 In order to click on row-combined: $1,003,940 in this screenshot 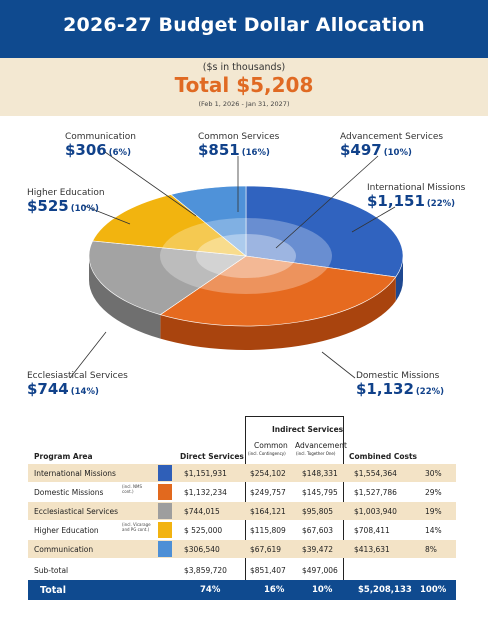, I will do `click(375, 511)`.